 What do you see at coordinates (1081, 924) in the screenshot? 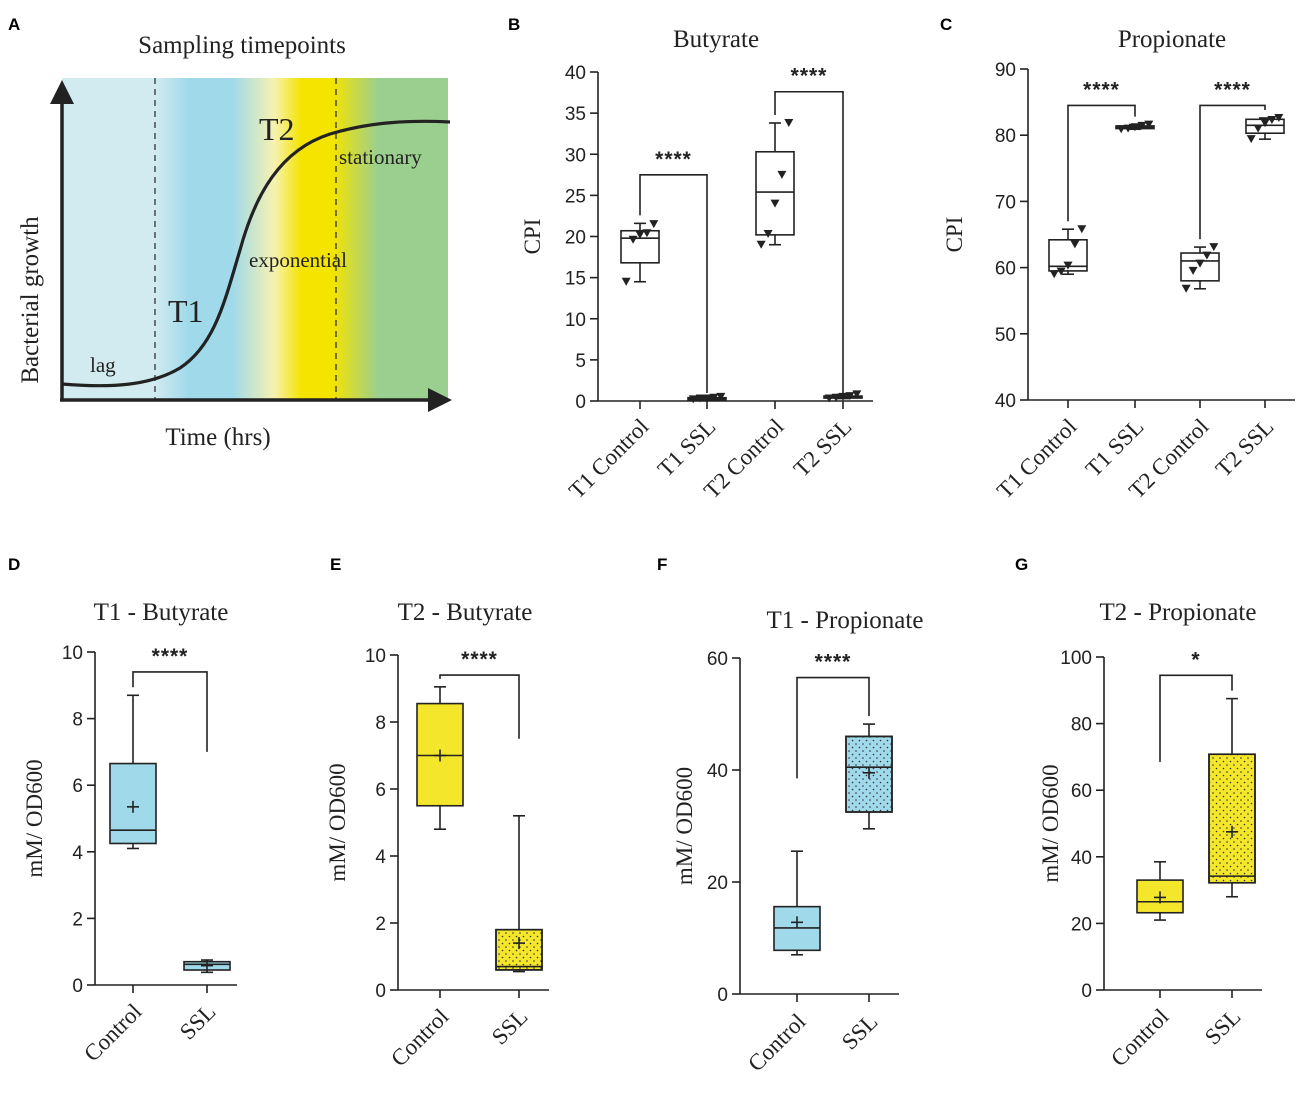
I see `y-tick-label: 20` at bounding box center [1081, 924].